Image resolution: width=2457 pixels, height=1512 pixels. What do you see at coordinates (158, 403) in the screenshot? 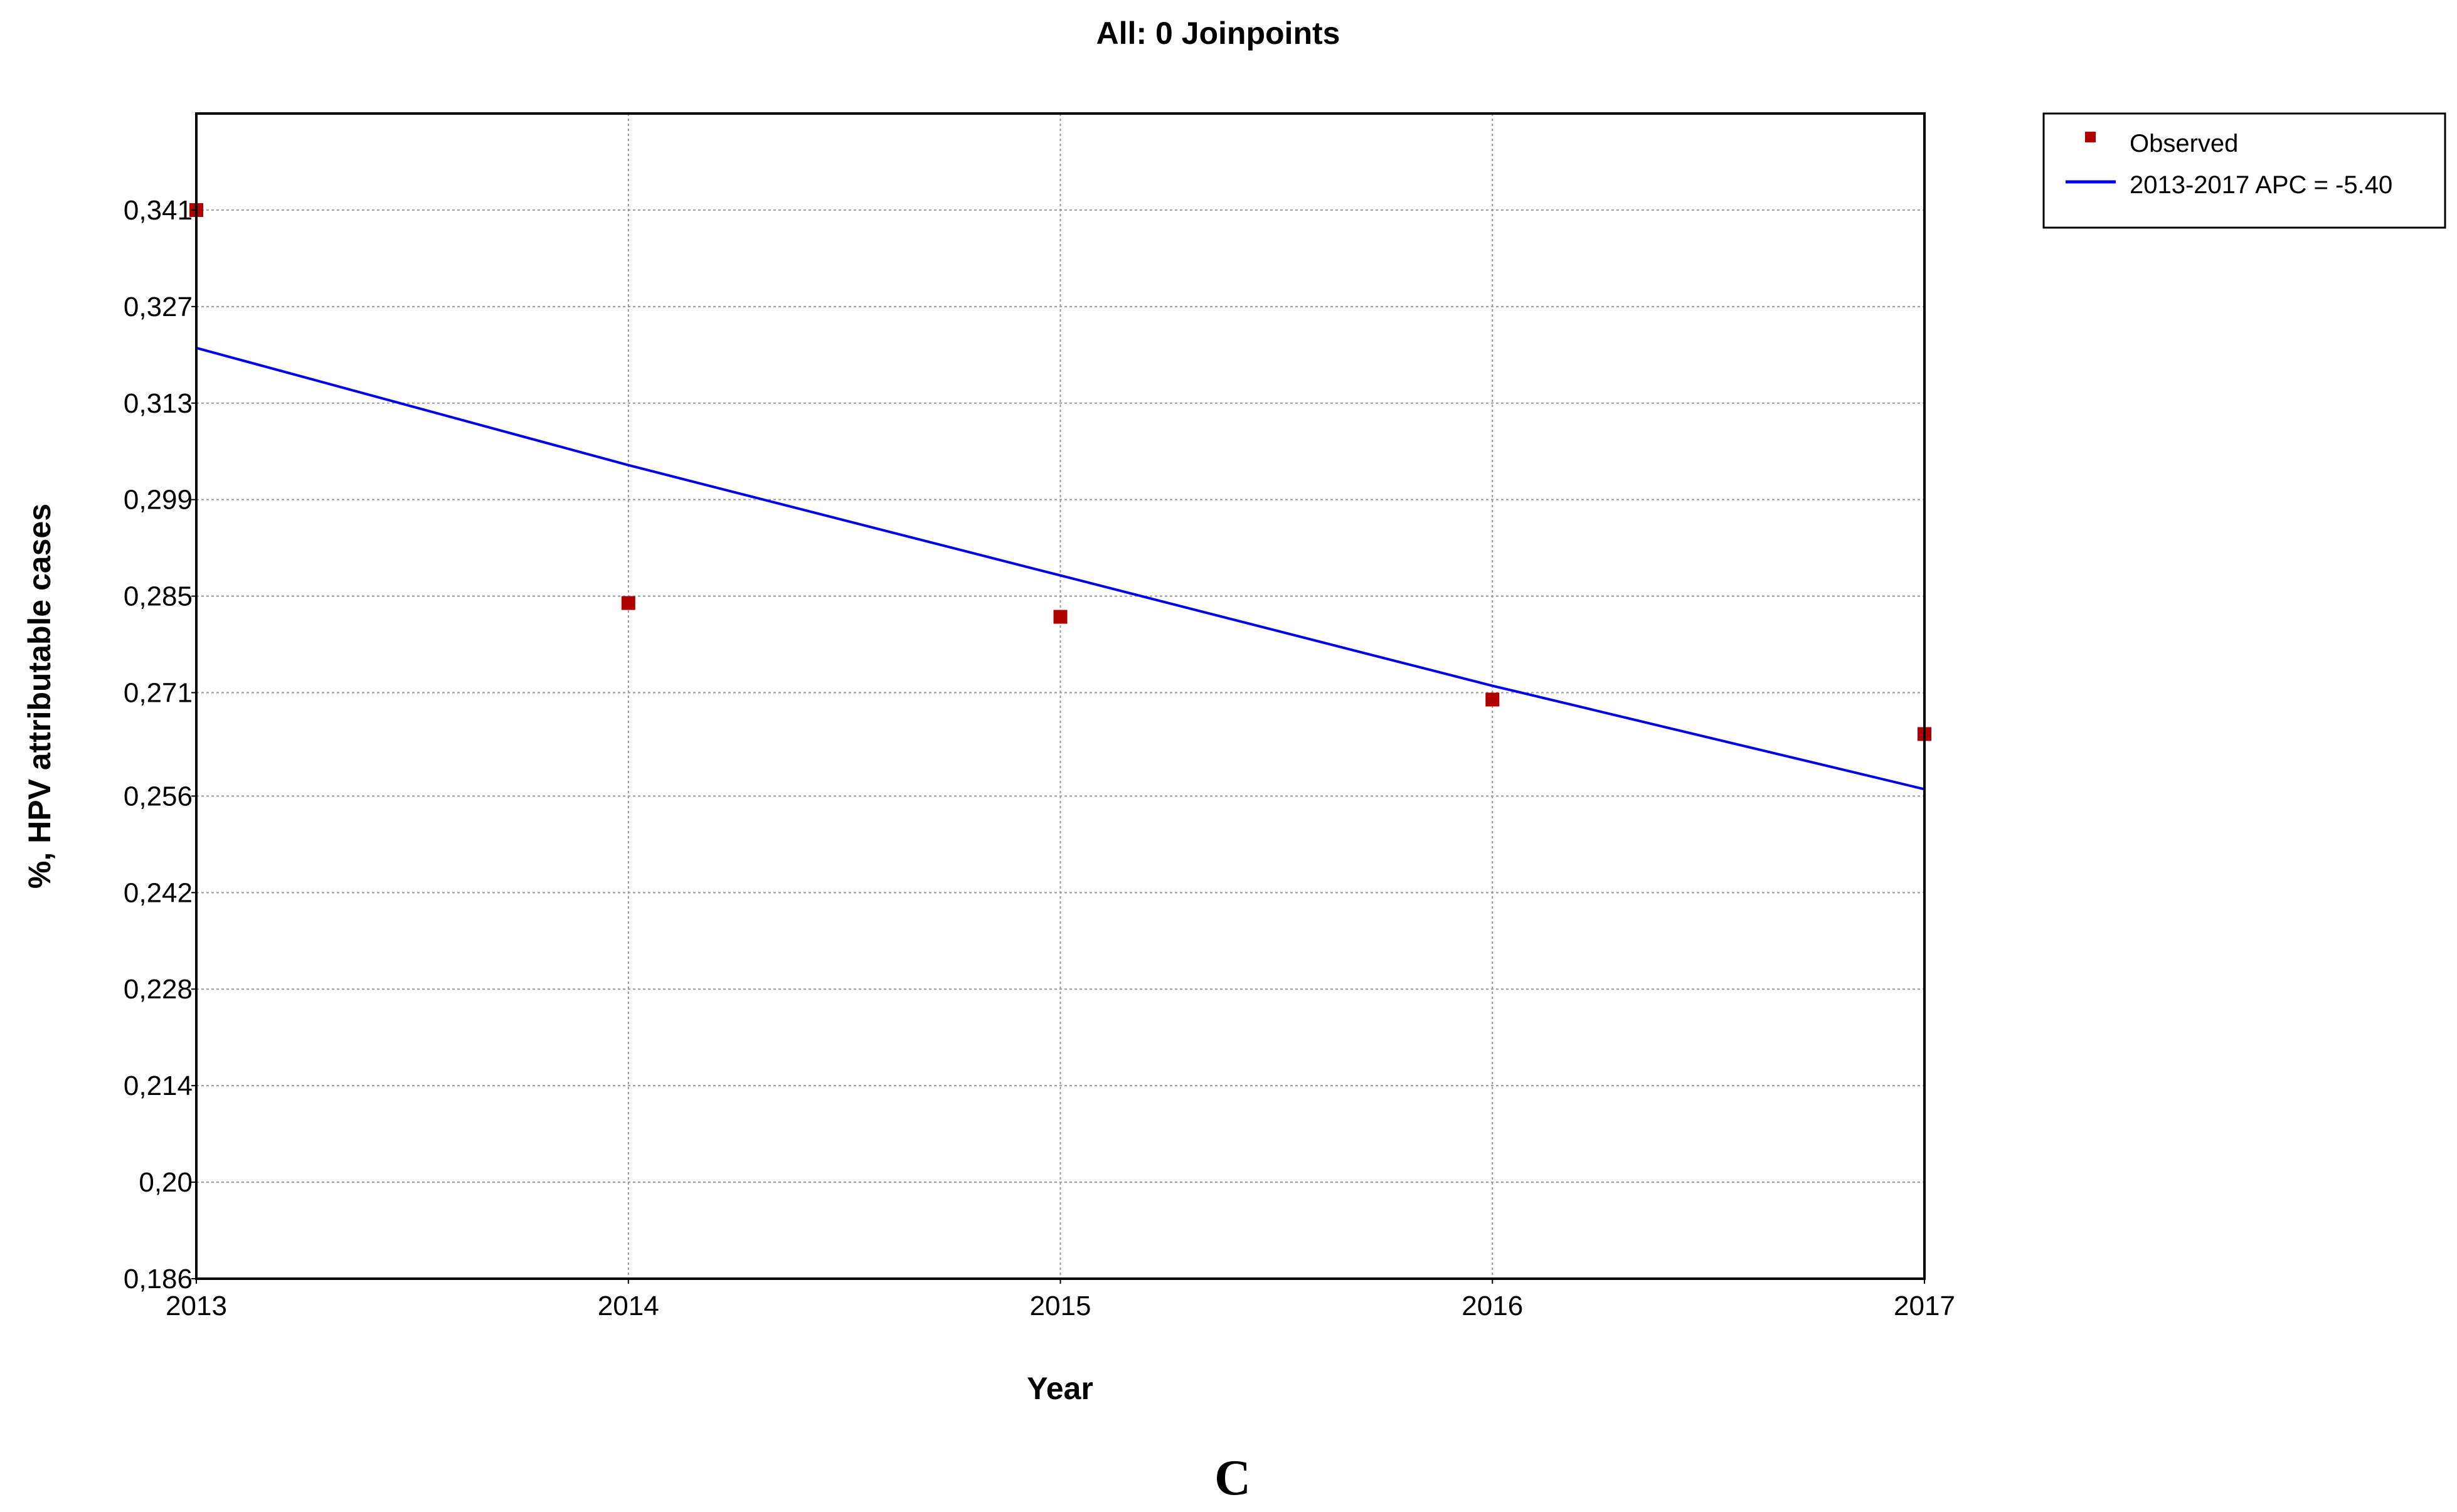
I see `y-tick-label: 0,313` at bounding box center [158, 403].